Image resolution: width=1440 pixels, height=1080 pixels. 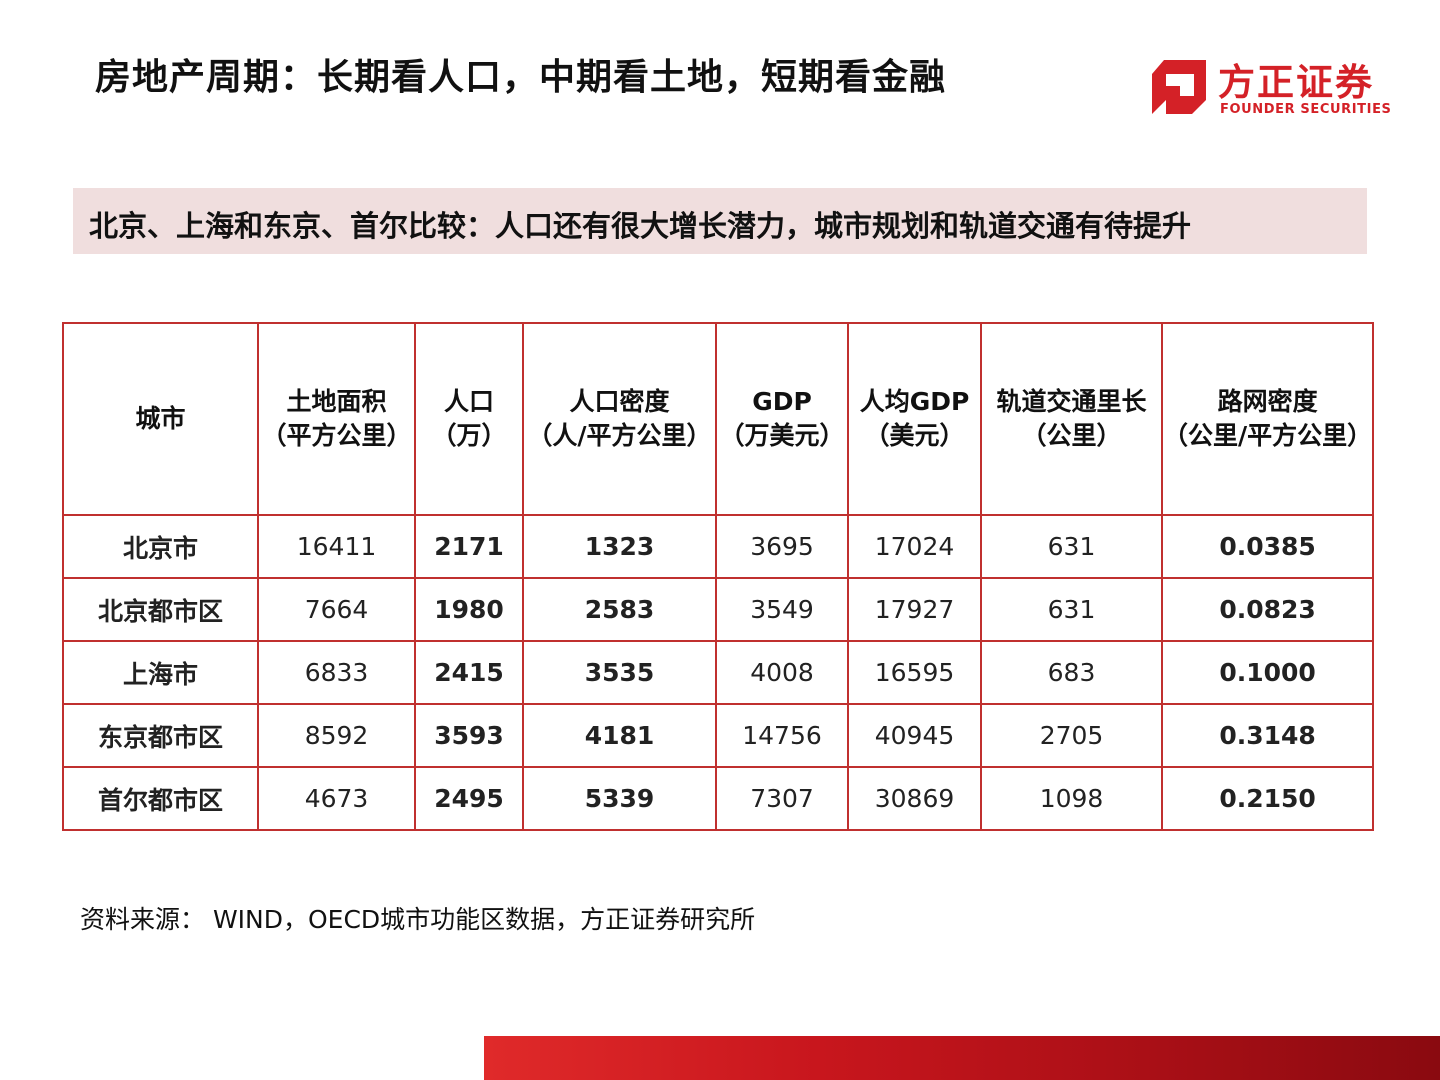 What do you see at coordinates (469, 672) in the screenshot?
I see `cell-population: 2415` at bounding box center [469, 672].